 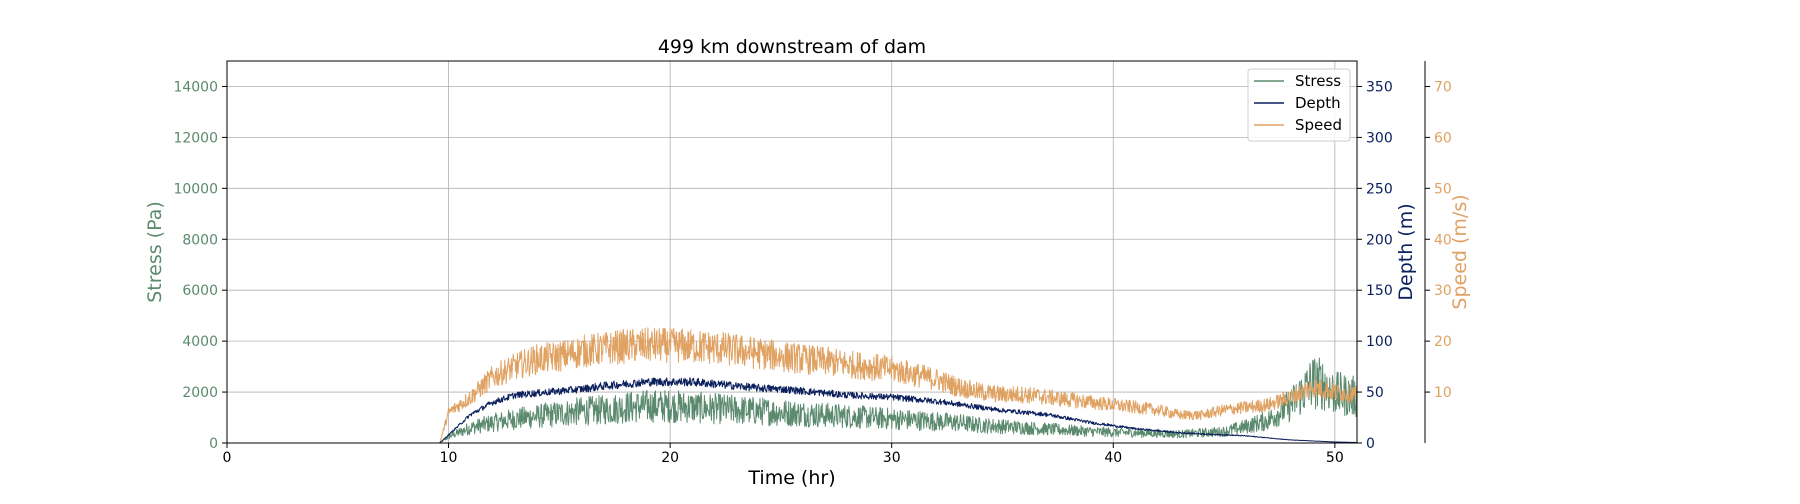 What do you see at coordinates (1318, 81) in the screenshot?
I see `legend-label-stress: Stress` at bounding box center [1318, 81].